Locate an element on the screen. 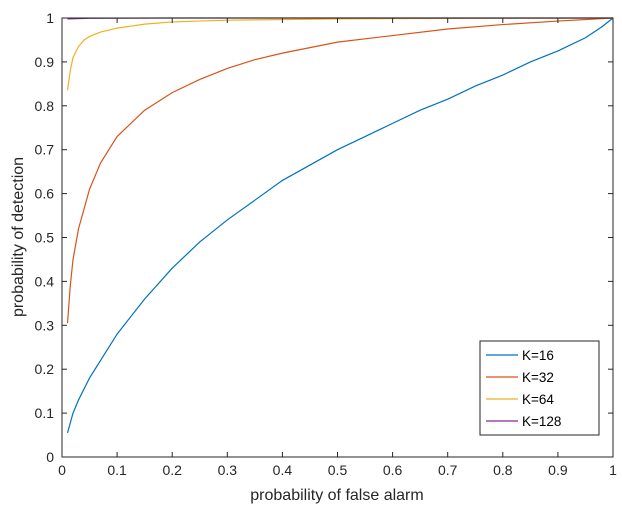 Image resolution: width=622 pixels, height=512 pixels. legend-label: K=16 is located at coordinates (538, 355).